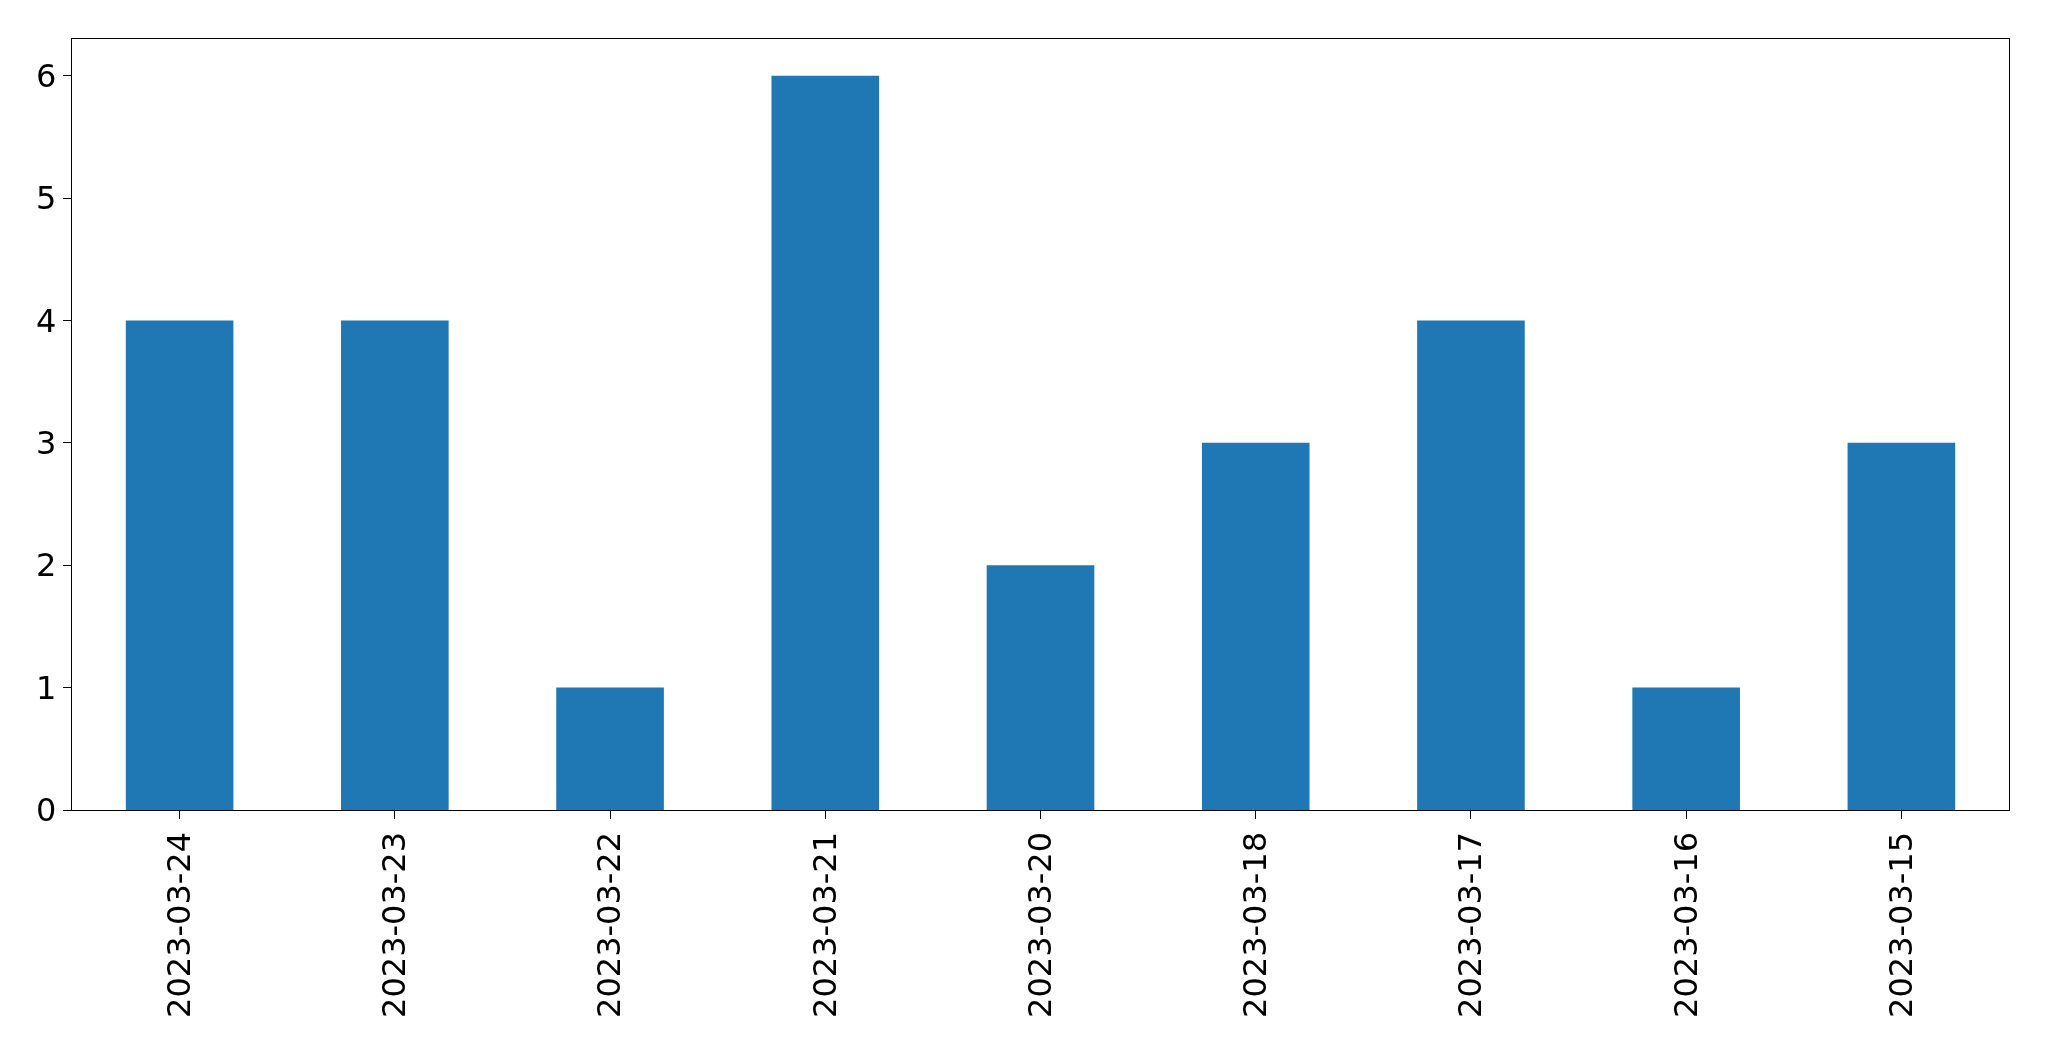 The width and height of the screenshot is (2049, 1061). Describe the element at coordinates (1470, 924) in the screenshot. I see `x-tick-label: 2023-03-17` at that location.